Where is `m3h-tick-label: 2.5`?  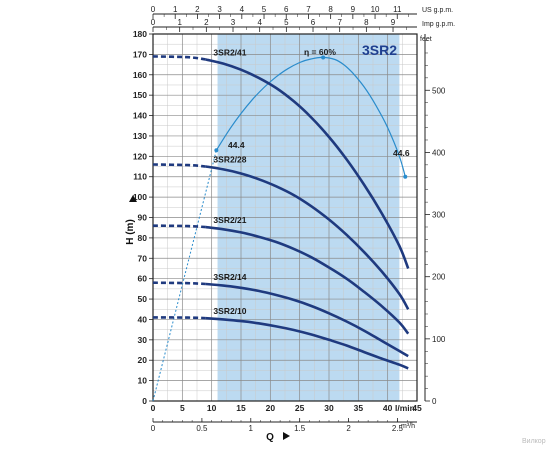 m3h-tick-label: 2.5 is located at coordinates (398, 428).